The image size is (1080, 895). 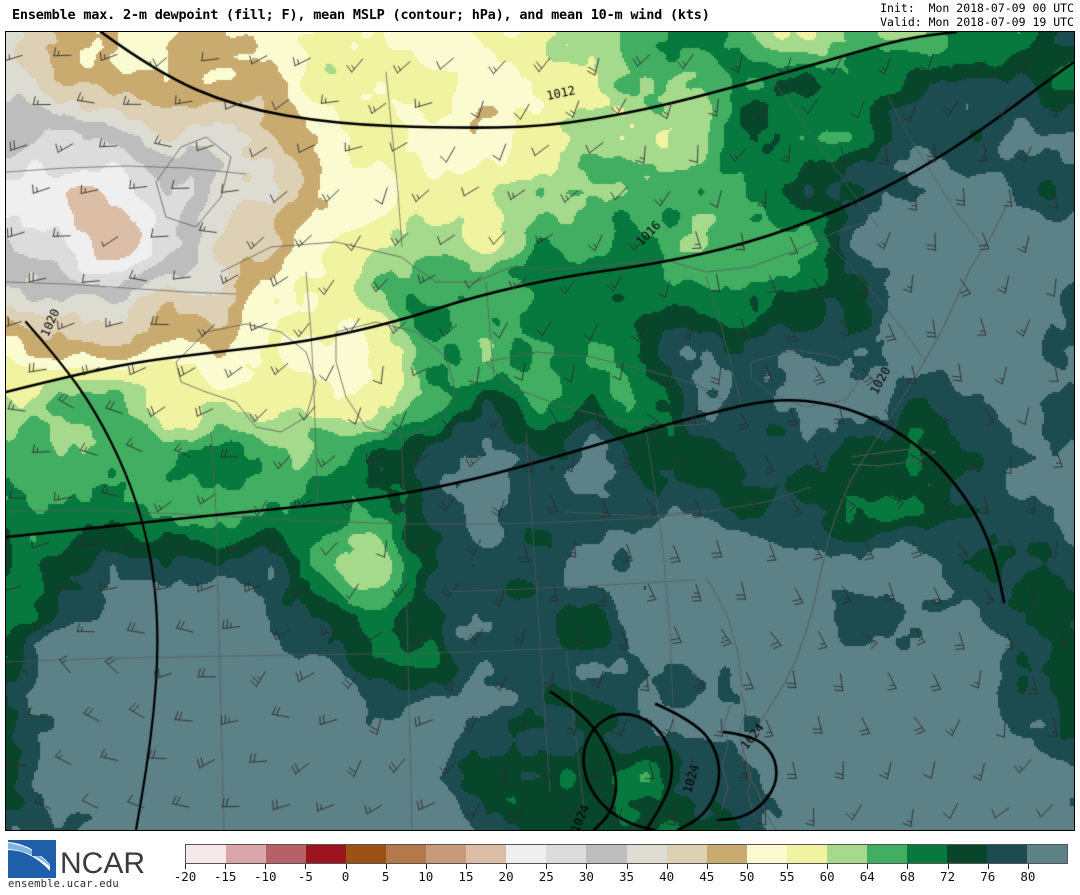 What do you see at coordinates (1028, 876) in the screenshot?
I see `colorbar-tick-label: 80` at bounding box center [1028, 876].